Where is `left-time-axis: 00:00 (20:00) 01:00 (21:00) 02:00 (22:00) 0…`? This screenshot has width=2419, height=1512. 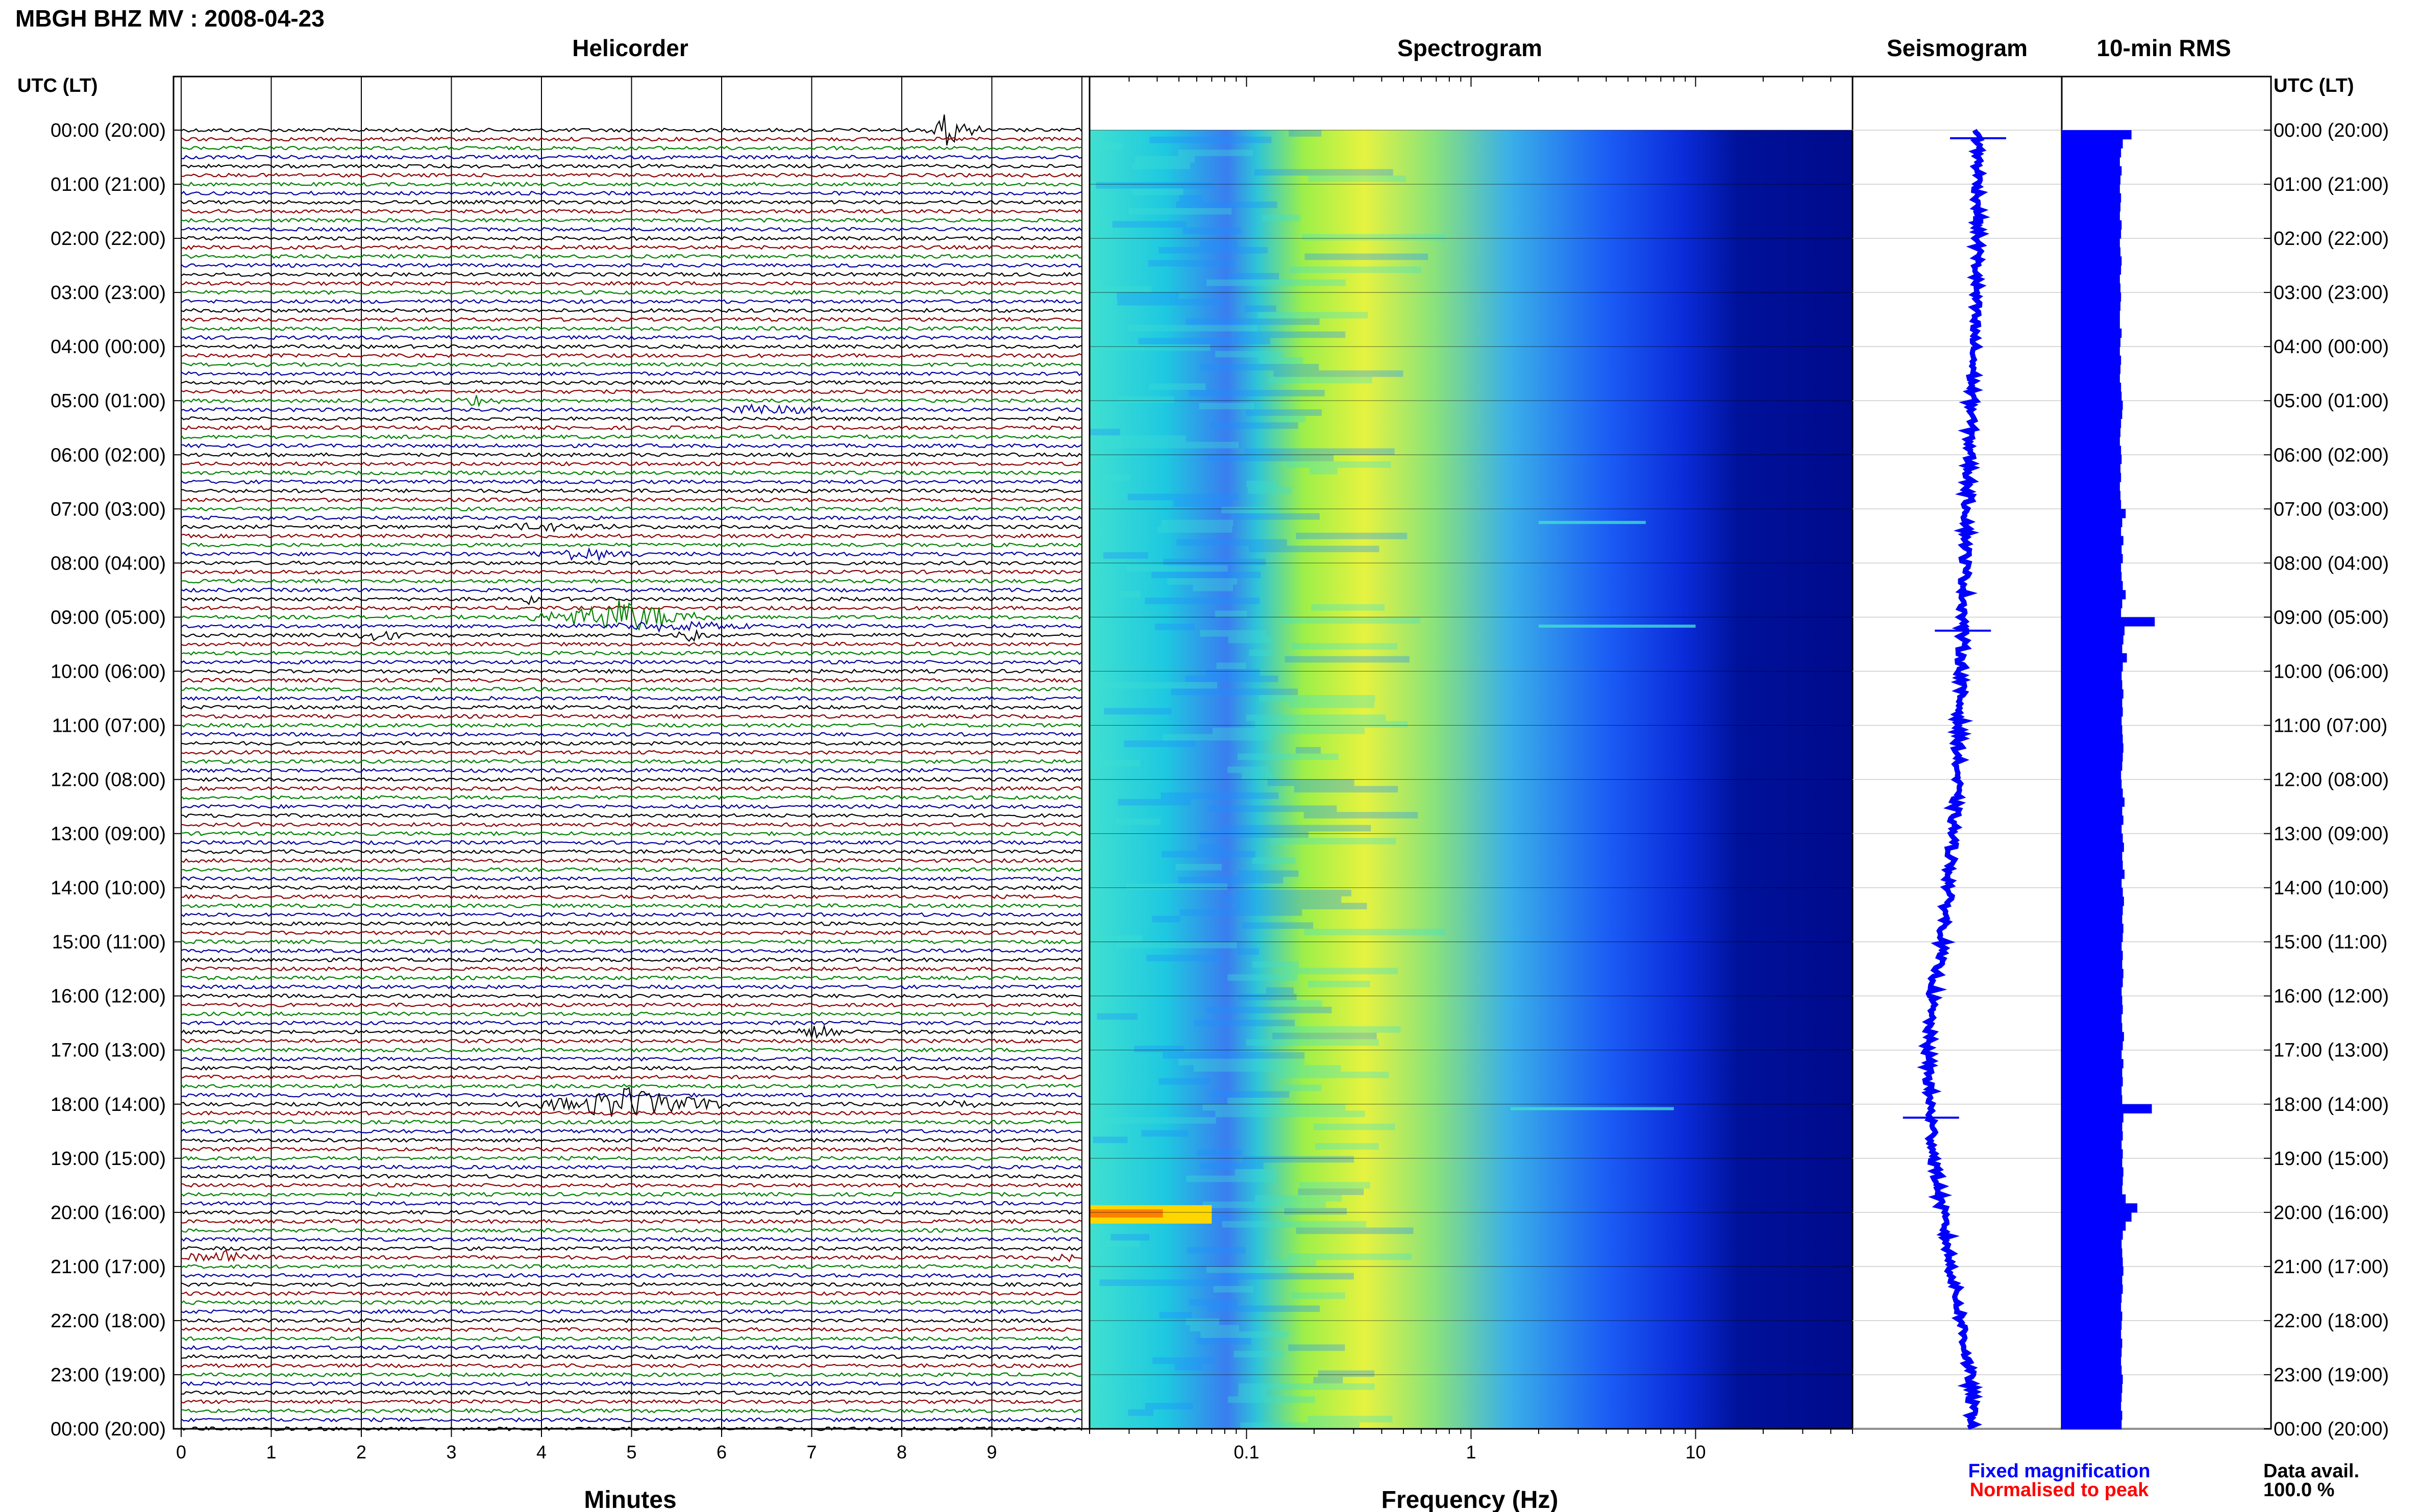
left-time-axis: 00:00 (20:00) 01:00 (21:00) 02:00 (22:00) 0… is located at coordinates (116, 780).